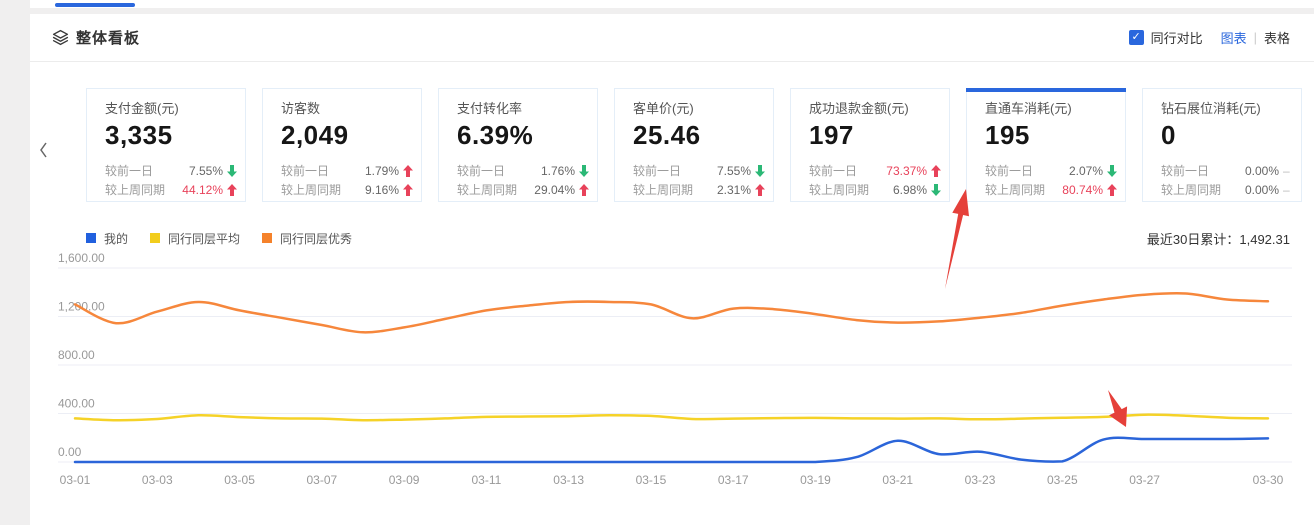 The height and width of the screenshot is (525, 1314). Describe the element at coordinates (1227, 189) in the screenshot. I see `metric-stat-row: 较上周同期 0.00% –` at that location.